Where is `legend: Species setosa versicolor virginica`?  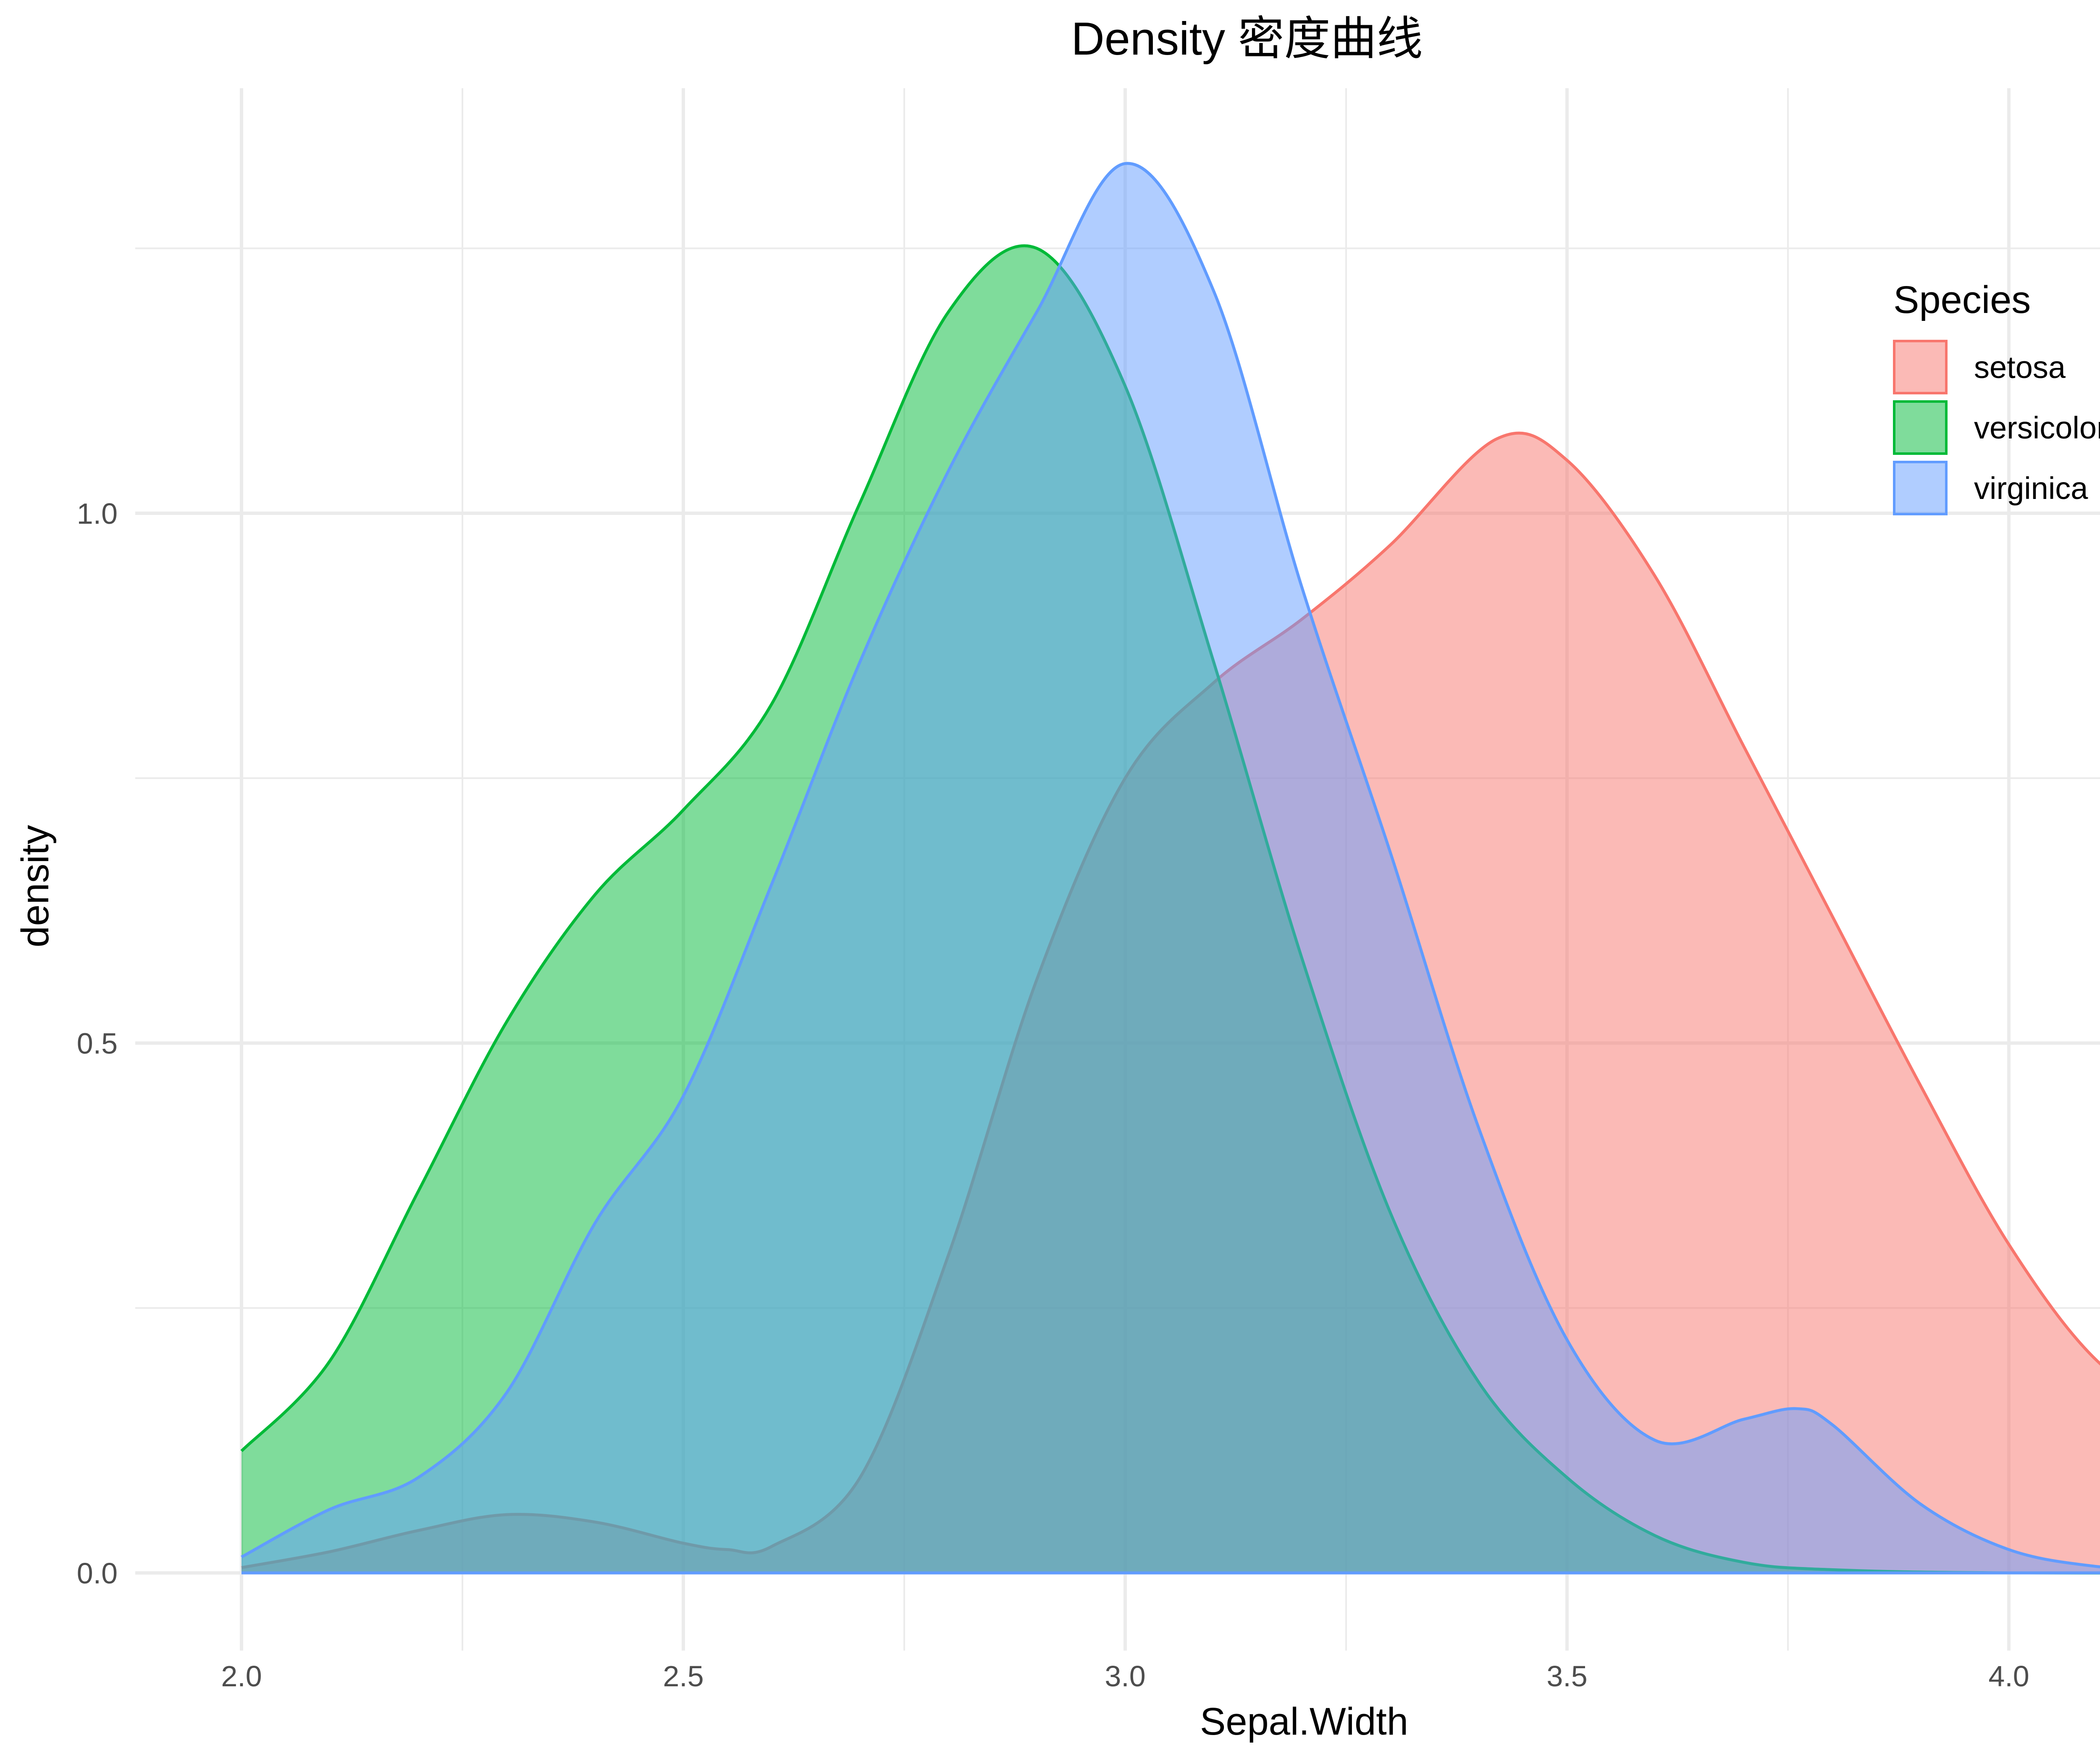
legend: Species setosa versicolor virginica is located at coordinates (1996, 396).